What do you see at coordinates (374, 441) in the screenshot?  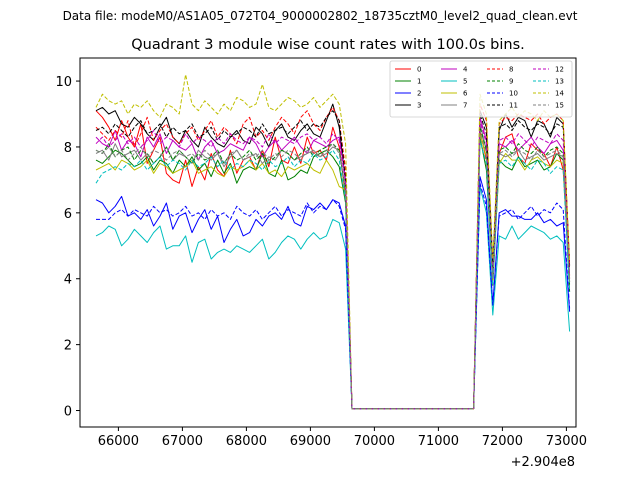 I see `x-tick-label: 70000` at bounding box center [374, 441].